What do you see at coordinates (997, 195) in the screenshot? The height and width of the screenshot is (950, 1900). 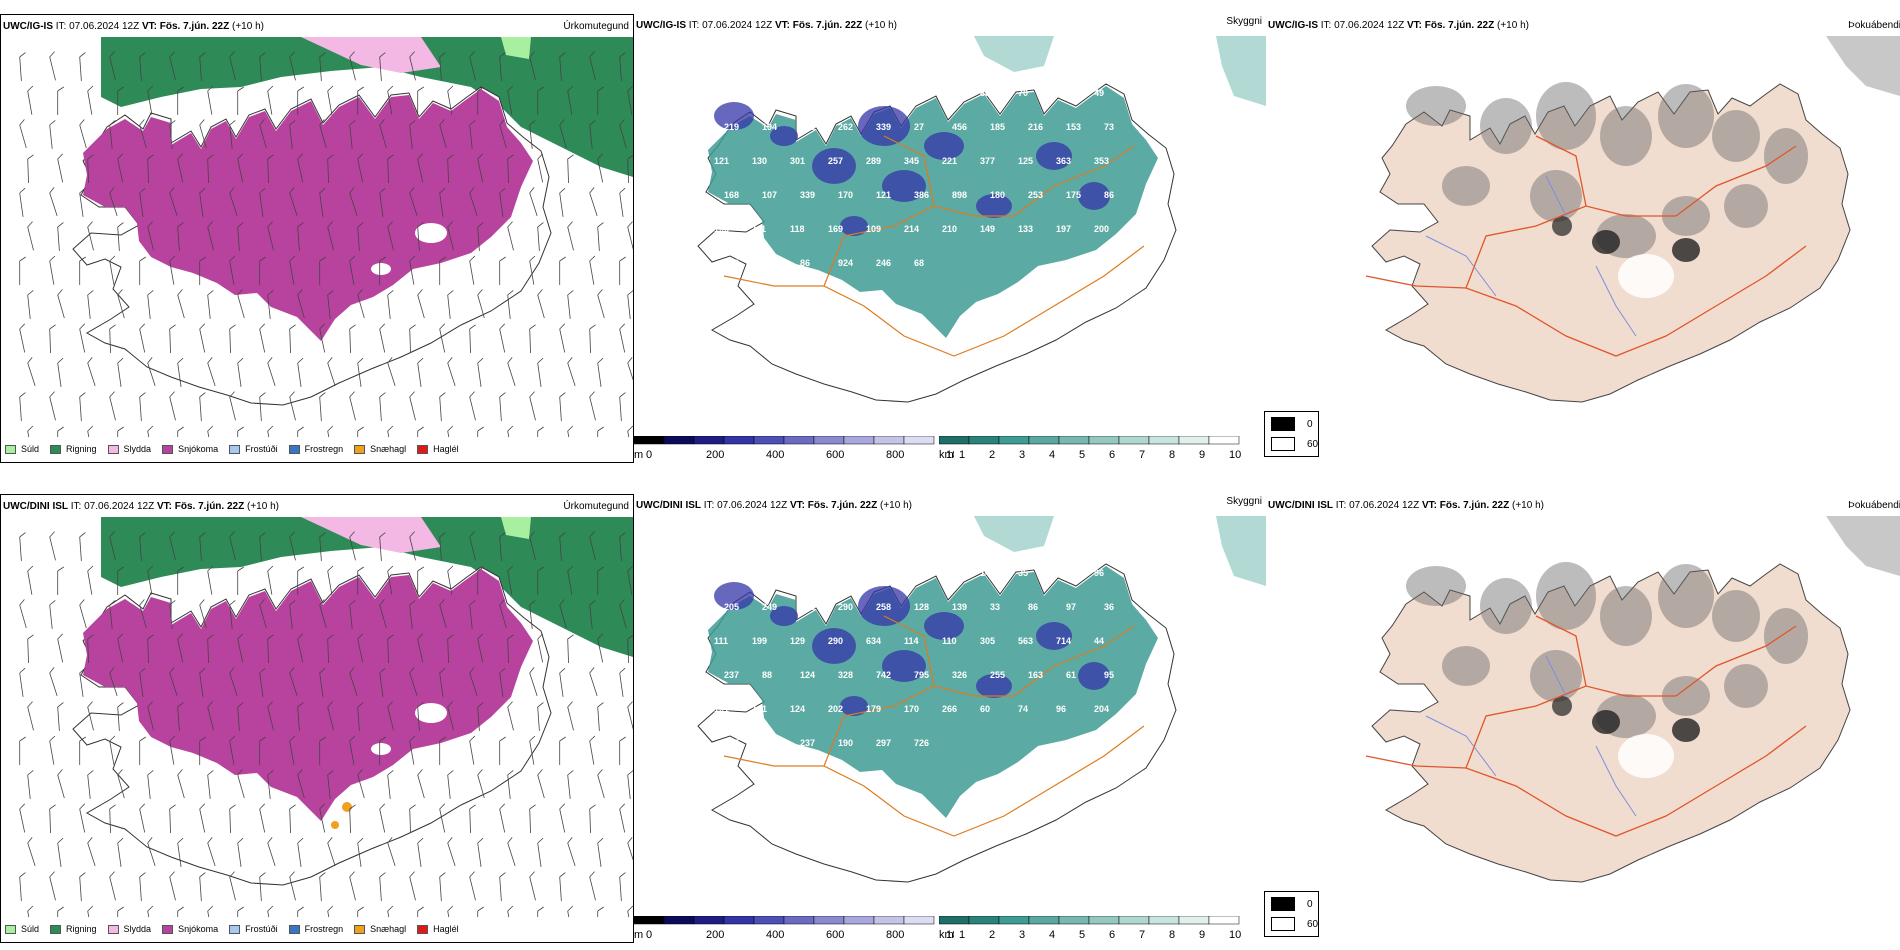 I see `cloud-base-label: 180` at bounding box center [997, 195].